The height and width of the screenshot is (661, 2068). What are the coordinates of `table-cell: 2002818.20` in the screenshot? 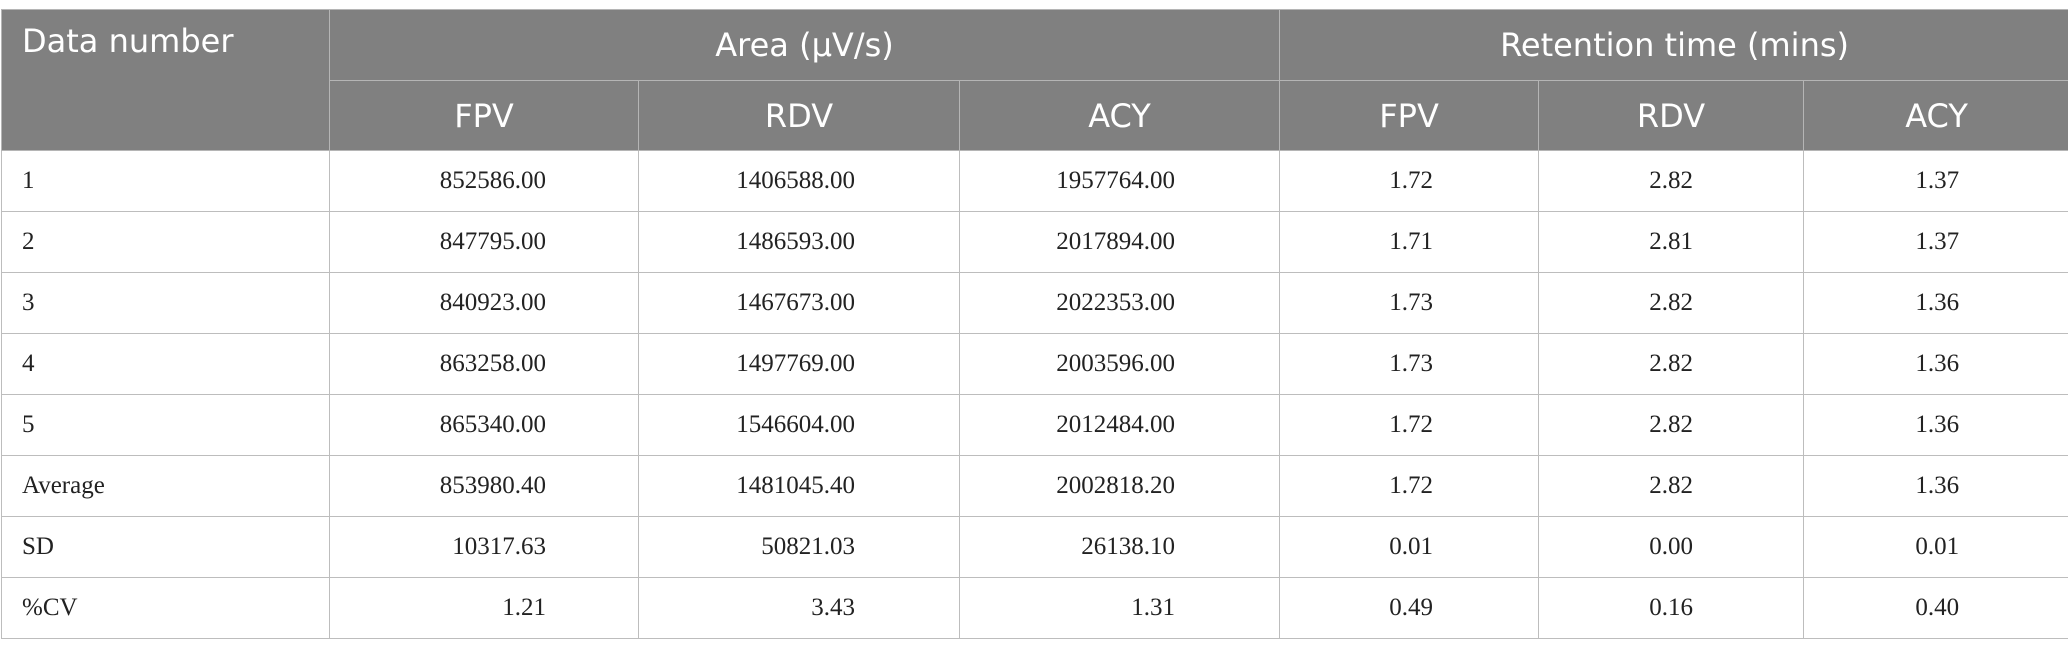 It's located at (1120, 486).